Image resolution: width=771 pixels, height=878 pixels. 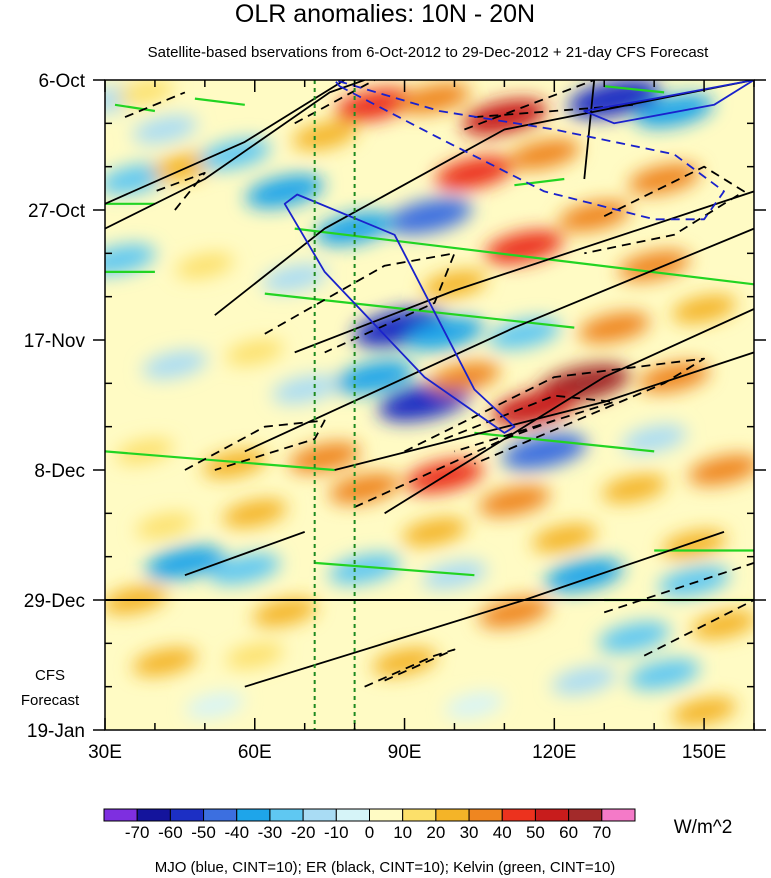 What do you see at coordinates (105, 752) in the screenshot?
I see `x-tick-label: 30E` at bounding box center [105, 752].